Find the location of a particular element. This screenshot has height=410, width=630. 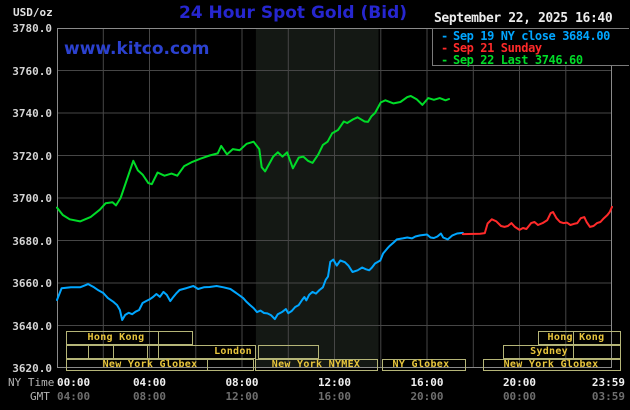

session-label-ny-globex: NY Globex is located at coordinates (421, 364).